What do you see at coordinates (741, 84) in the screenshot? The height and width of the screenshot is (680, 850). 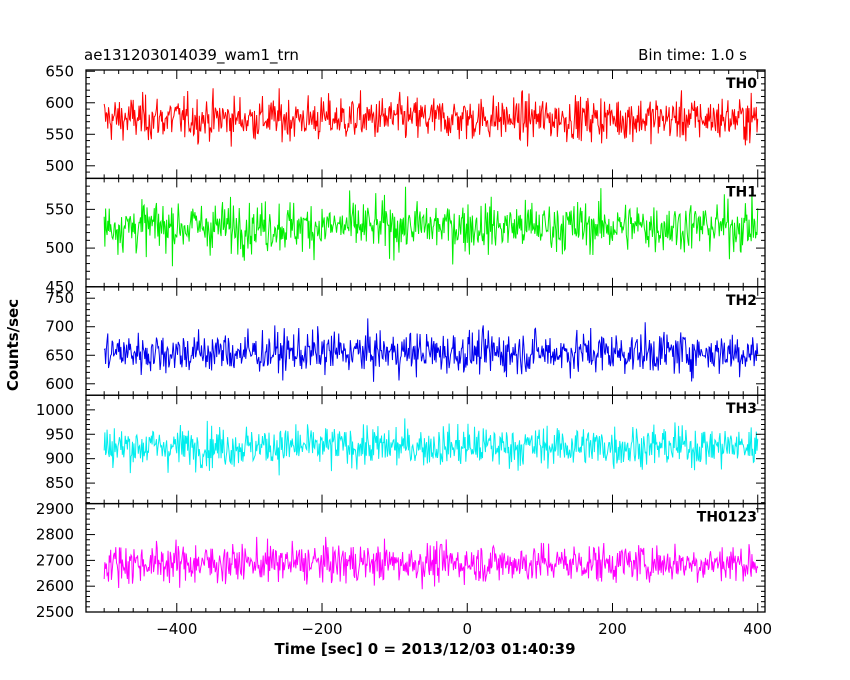 I see `series-label: TH0` at bounding box center [741, 84].